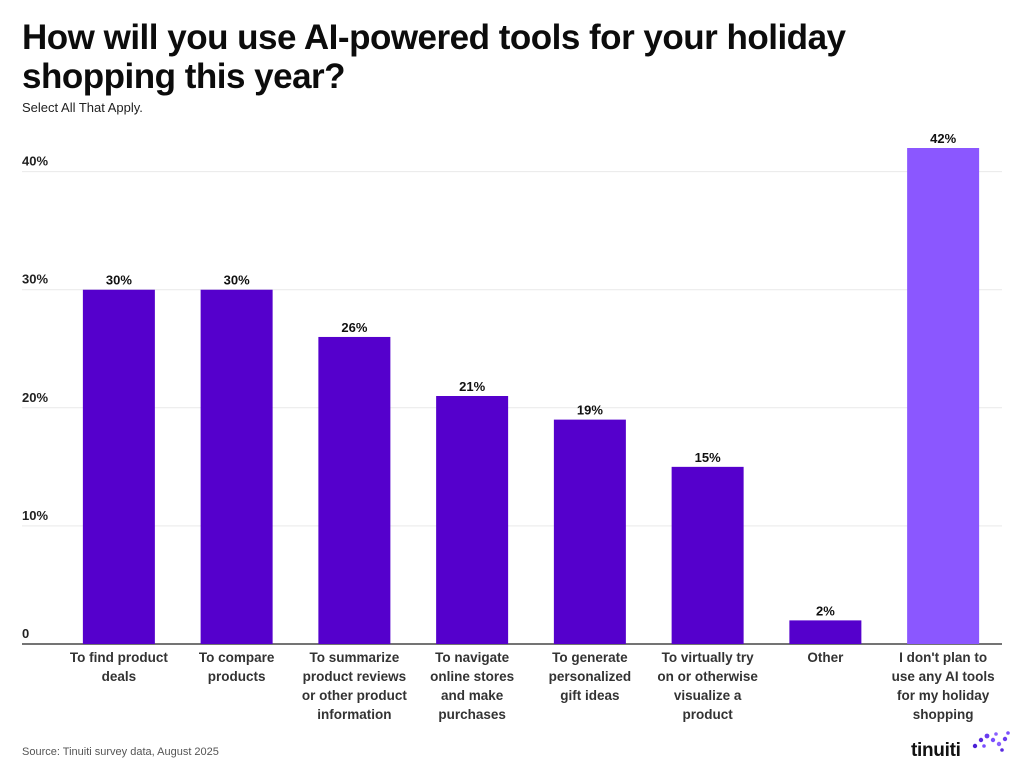 This screenshot has width=1024, height=777. What do you see at coordinates (25, 633) in the screenshot?
I see `y-tick-label: 0` at bounding box center [25, 633].